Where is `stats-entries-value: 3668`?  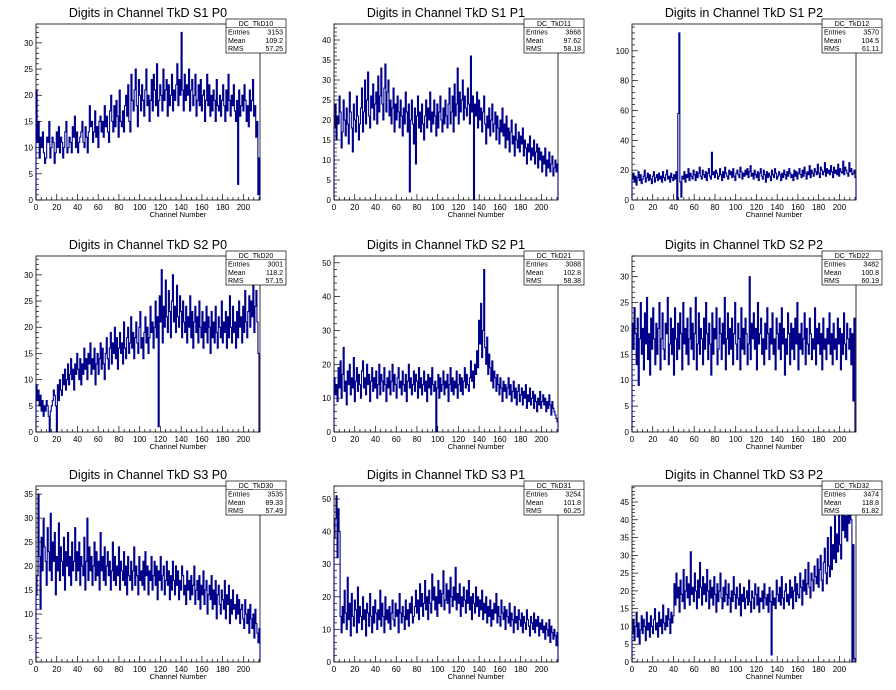
stats-entries-value: 3668 is located at coordinates (573, 33).